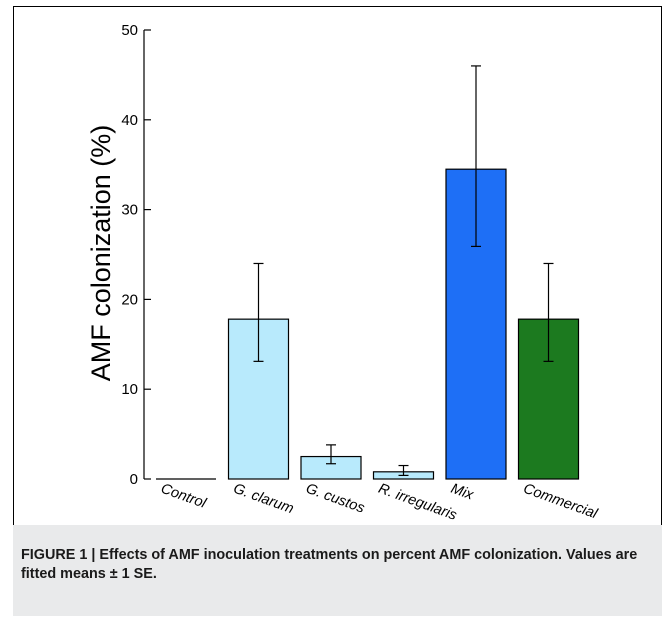  I want to click on y-tick-label: 40, so click(129, 120).